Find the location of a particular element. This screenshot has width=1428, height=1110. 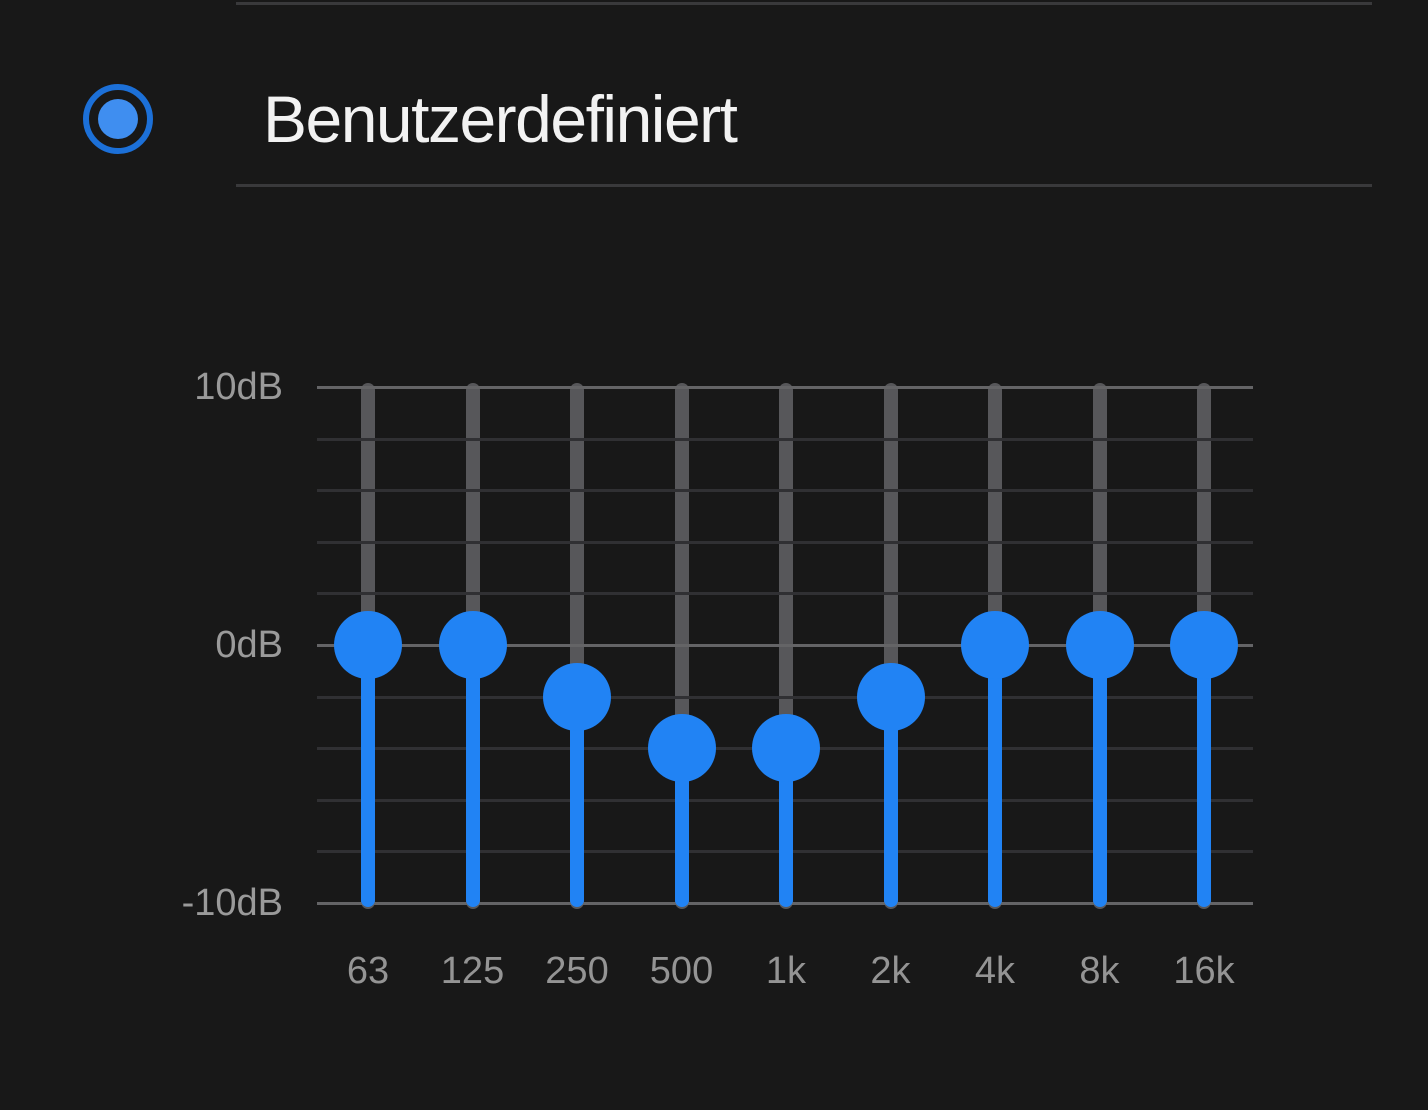

gridline-8db is located at coordinates (785, 439).